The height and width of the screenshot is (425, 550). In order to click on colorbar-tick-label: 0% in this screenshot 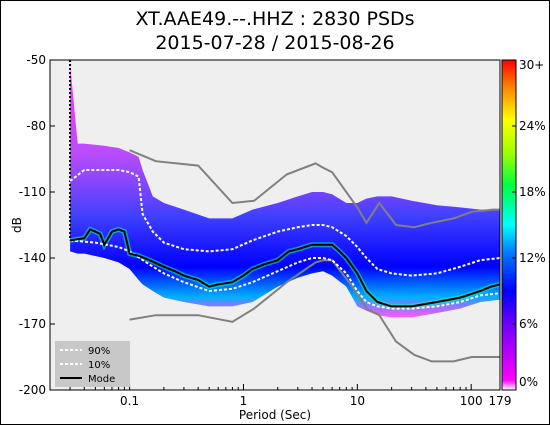, I will do `click(528, 382)`.